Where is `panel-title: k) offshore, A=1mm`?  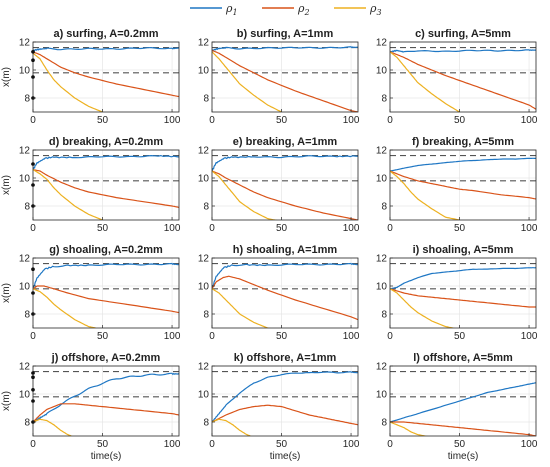 panel-title: k) offshore, A=1mm is located at coordinates (285, 358).